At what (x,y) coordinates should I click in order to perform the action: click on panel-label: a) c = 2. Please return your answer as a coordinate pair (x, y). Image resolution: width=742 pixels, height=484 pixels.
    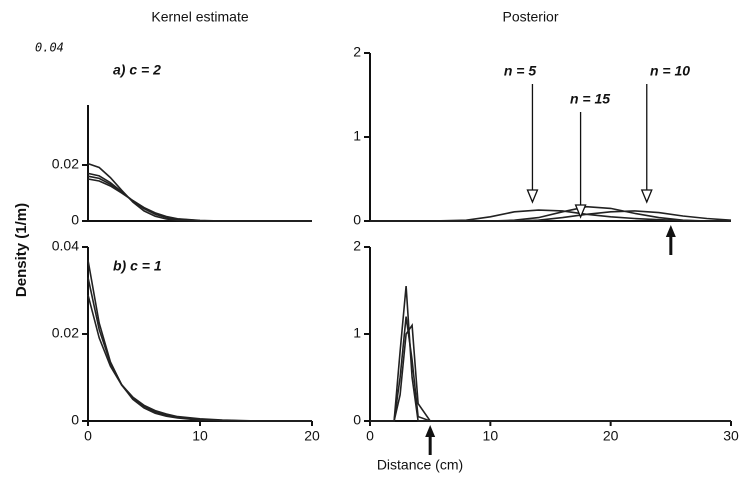
    Looking at the image, I should click on (137, 70).